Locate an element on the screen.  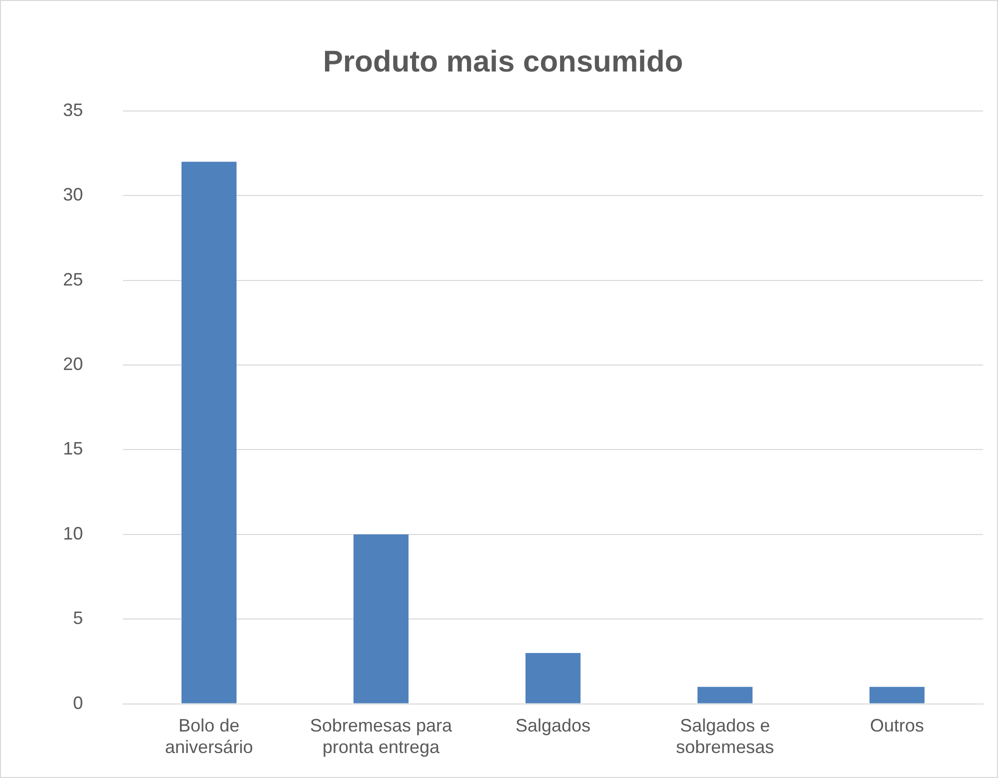
y-tick-label: 0 is located at coordinates (78, 702).